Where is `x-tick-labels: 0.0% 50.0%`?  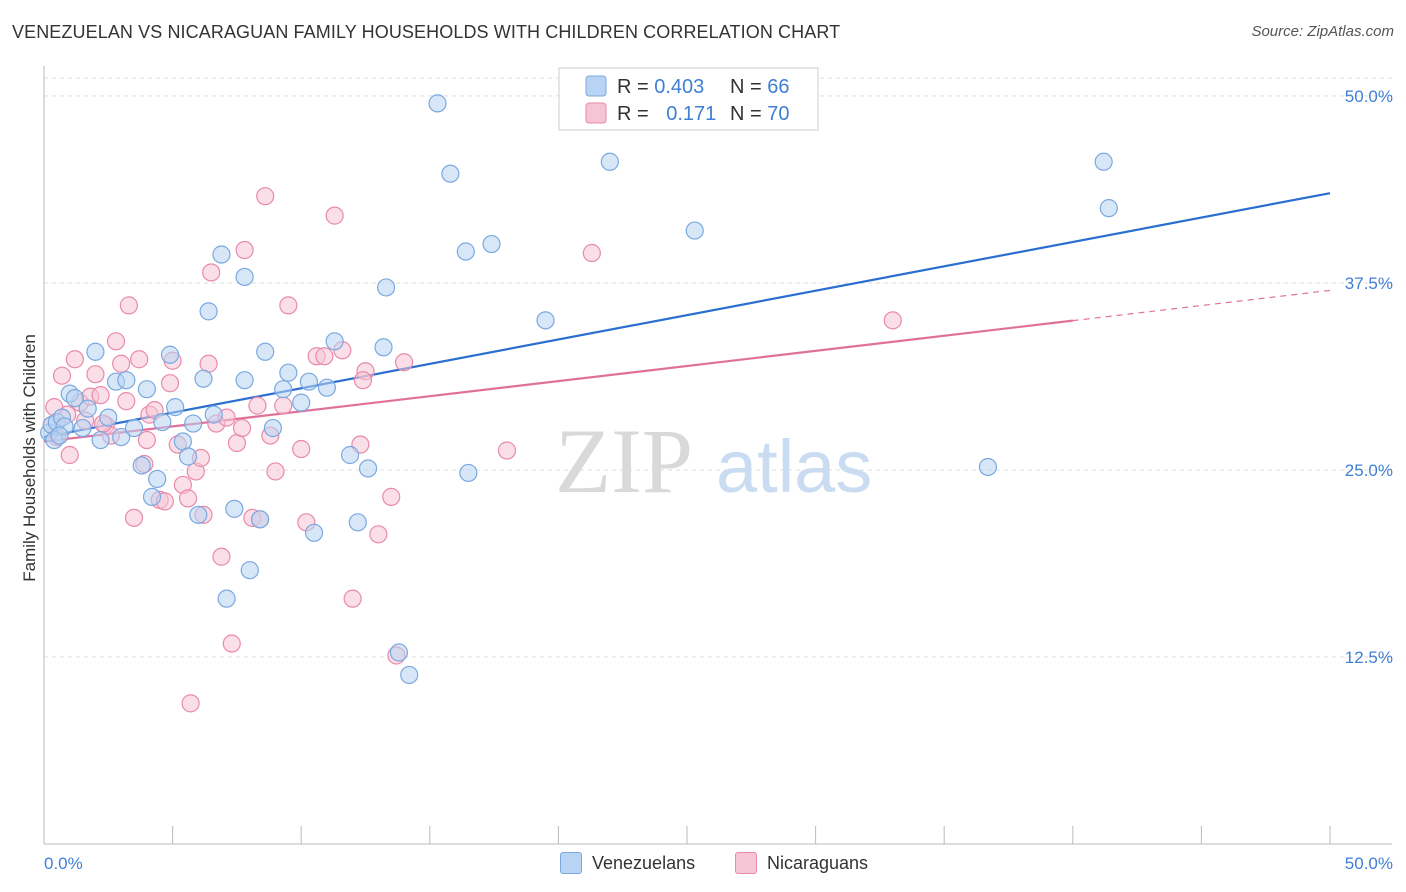 x-tick-labels: 0.0% 50.0% is located at coordinates (718, 863).